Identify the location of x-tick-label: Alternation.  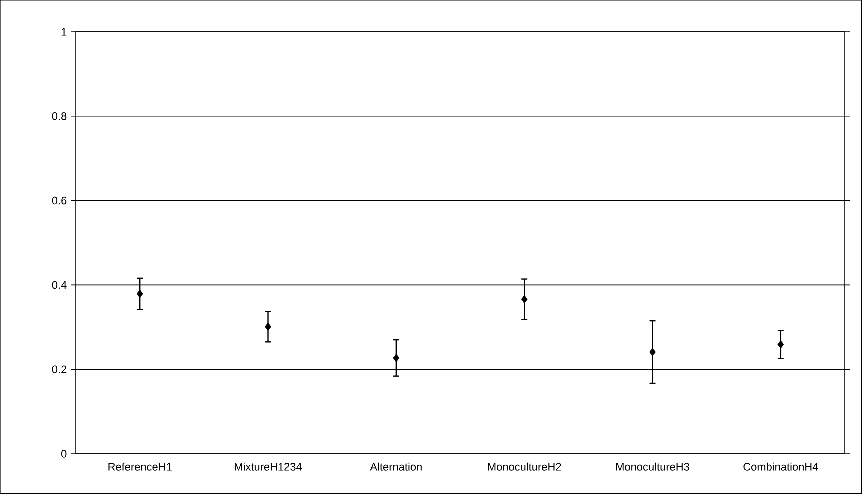
(396, 466).